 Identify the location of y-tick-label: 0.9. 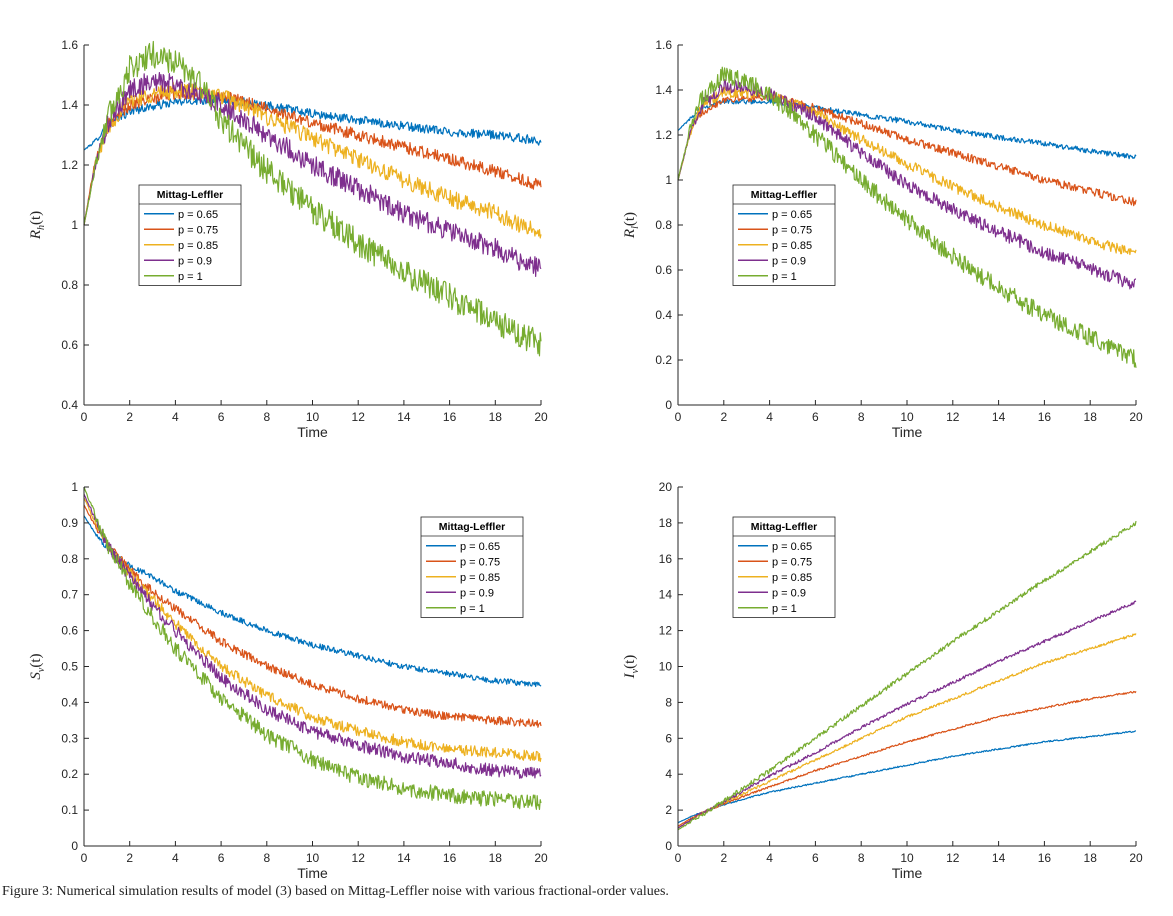
(69, 523).